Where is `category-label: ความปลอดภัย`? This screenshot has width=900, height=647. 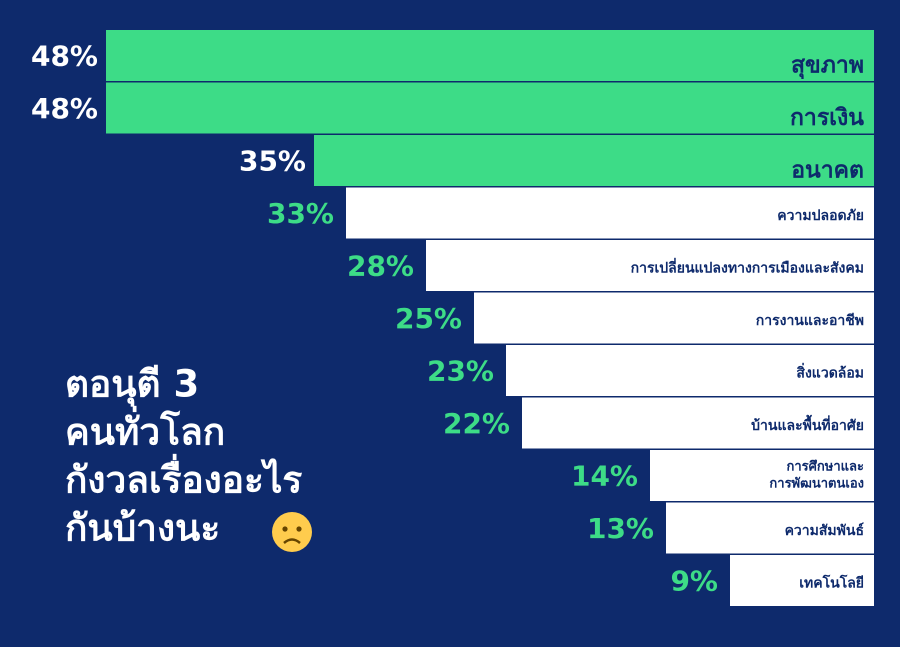 category-label: ความปลอดภัย is located at coordinates (820, 216).